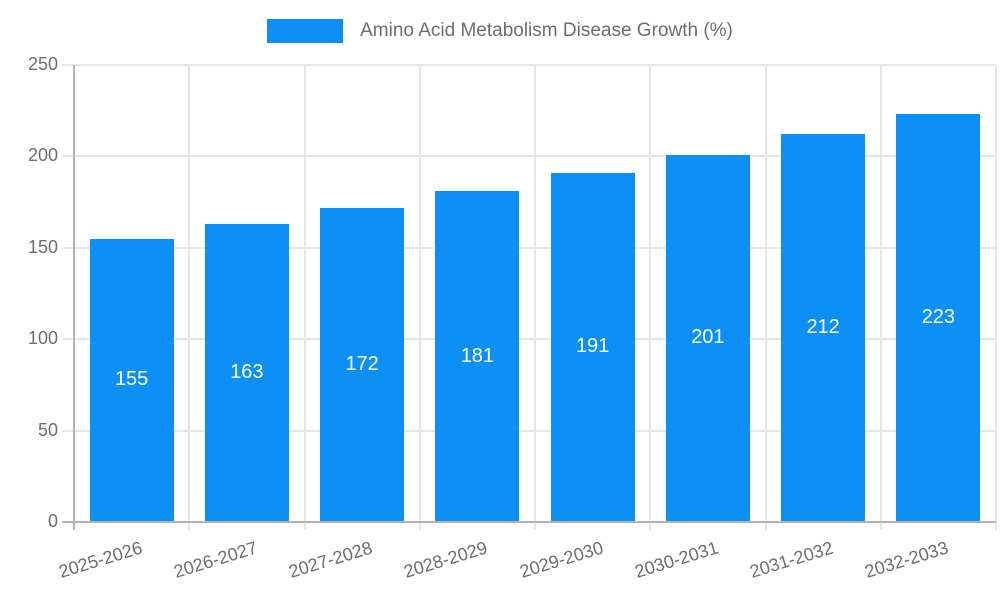 This screenshot has height=600, width=1000. Describe the element at coordinates (529, 522) in the screenshot. I see `x-axis-line` at that location.